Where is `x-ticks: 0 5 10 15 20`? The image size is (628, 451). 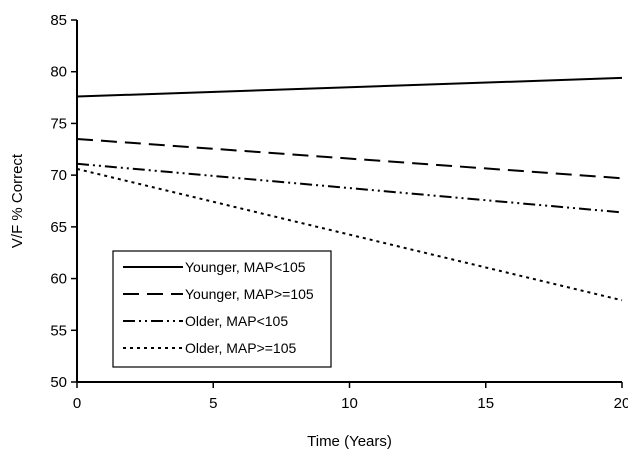 x-ticks: 0 5 10 15 20 is located at coordinates (350, 397).